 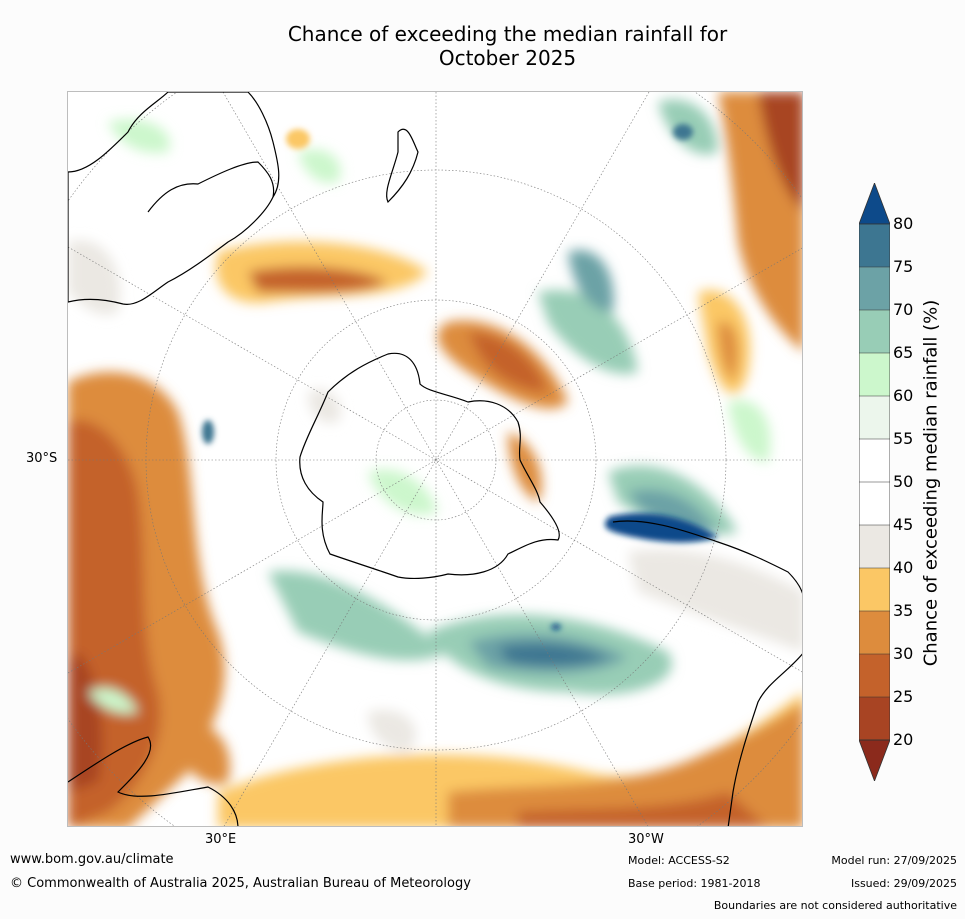 What do you see at coordinates (174, 198) in the screenshot?
I see `australia-coastline` at bounding box center [174, 198].